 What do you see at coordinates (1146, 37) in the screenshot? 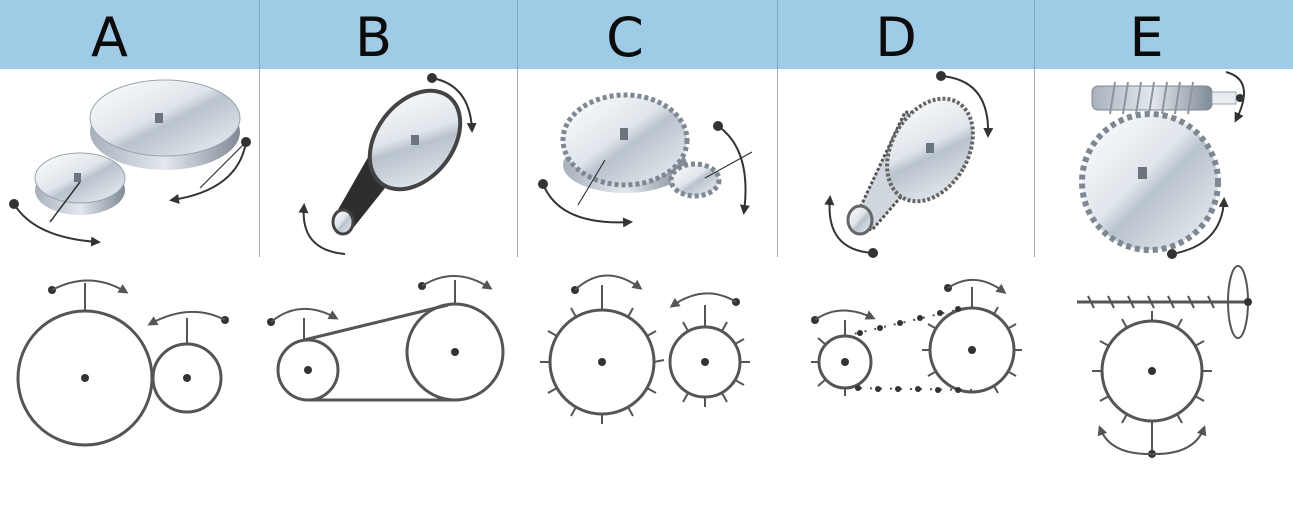
I see `column-label-e: E` at bounding box center [1146, 37].